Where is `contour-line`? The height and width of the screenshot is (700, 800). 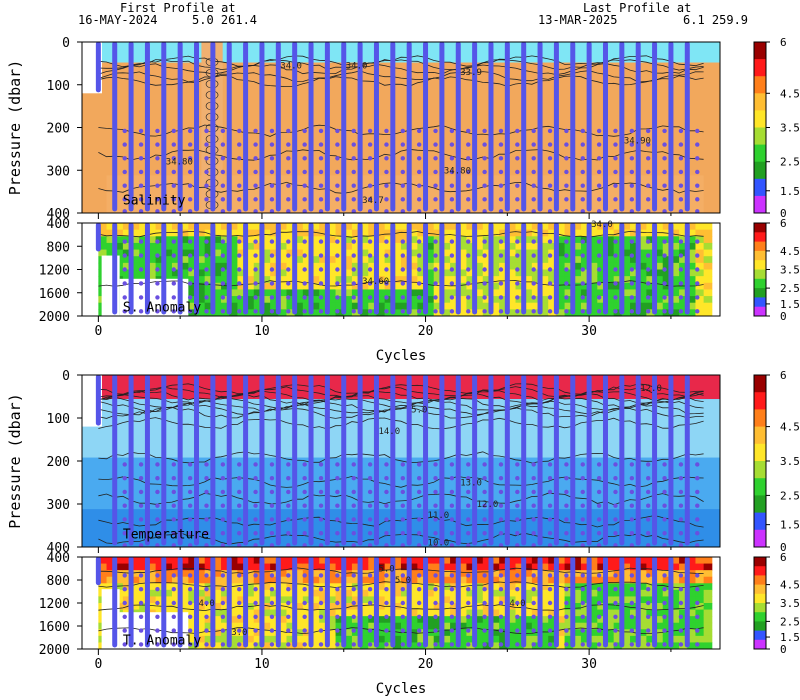 contour-line is located at coordinates (401, 412).